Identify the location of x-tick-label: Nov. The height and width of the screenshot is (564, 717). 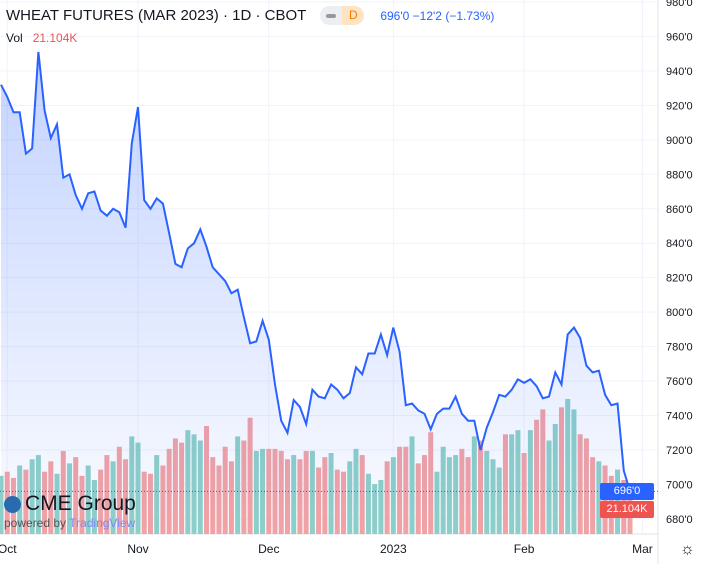
(137, 549).